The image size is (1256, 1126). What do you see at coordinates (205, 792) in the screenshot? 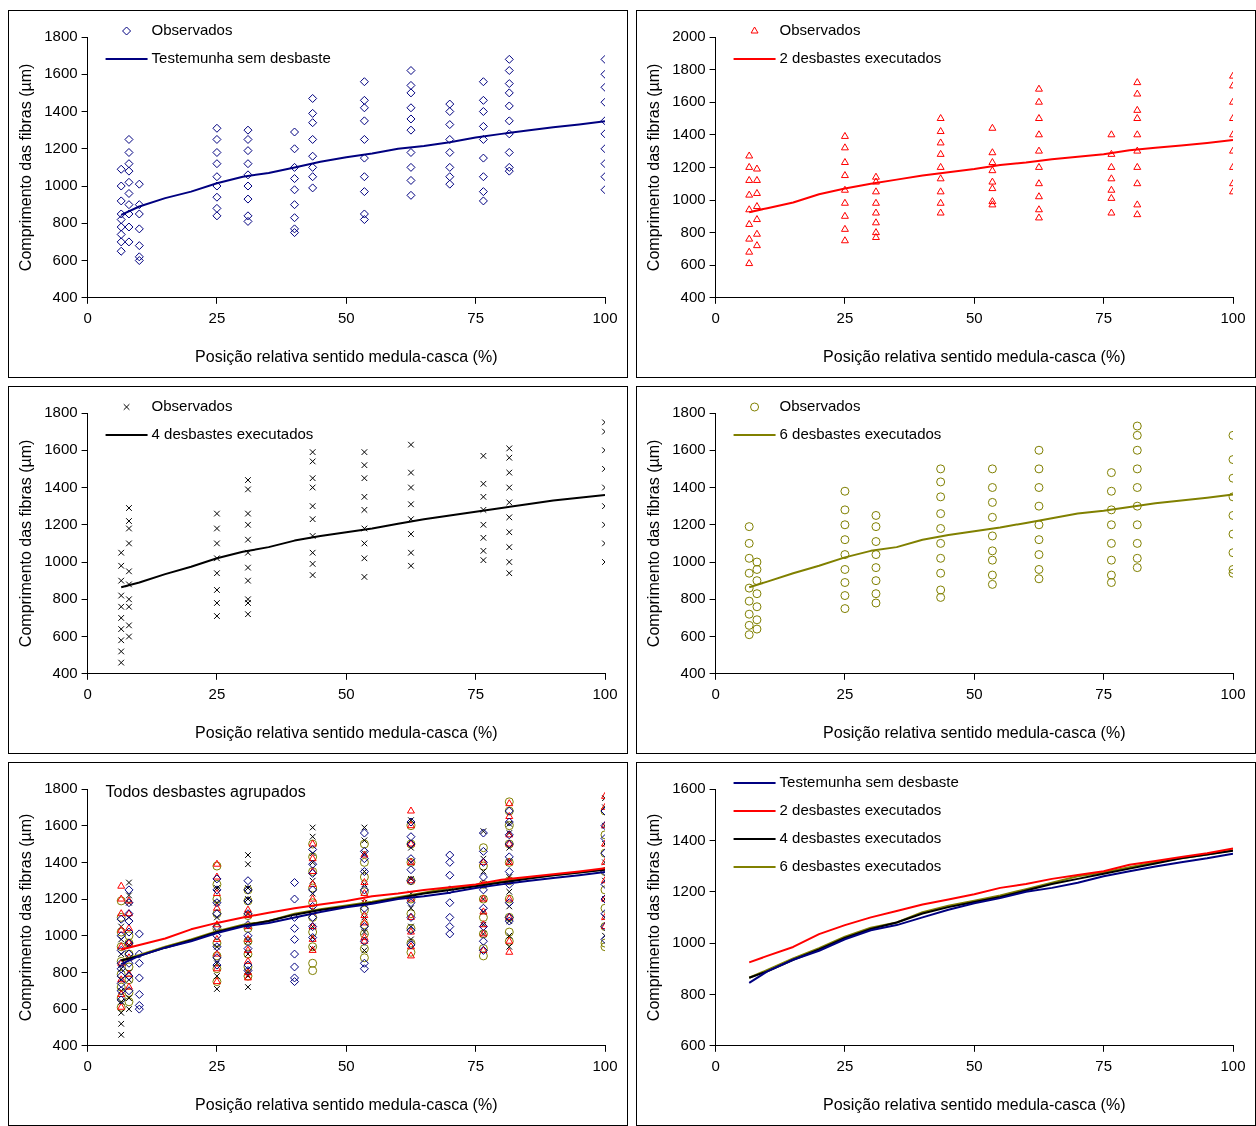
I see `annotation: Todos desbastes agrupados` at bounding box center [205, 792].